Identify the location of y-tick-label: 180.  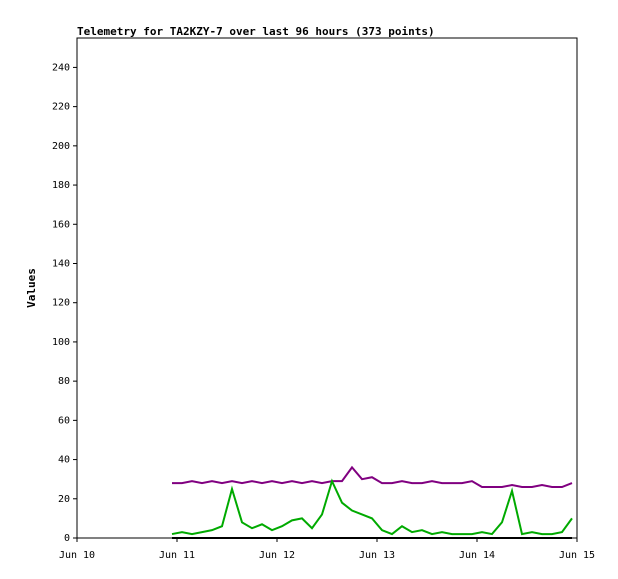
(61, 185).